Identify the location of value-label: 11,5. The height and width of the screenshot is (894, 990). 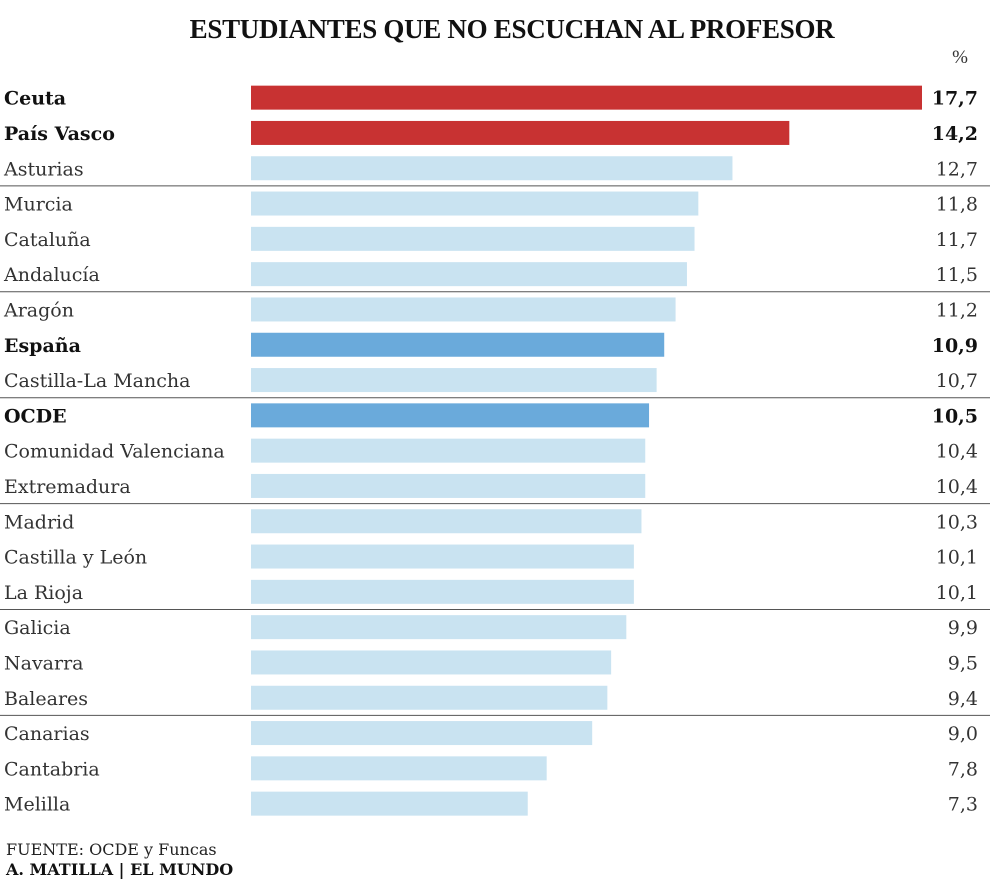
(957, 275).